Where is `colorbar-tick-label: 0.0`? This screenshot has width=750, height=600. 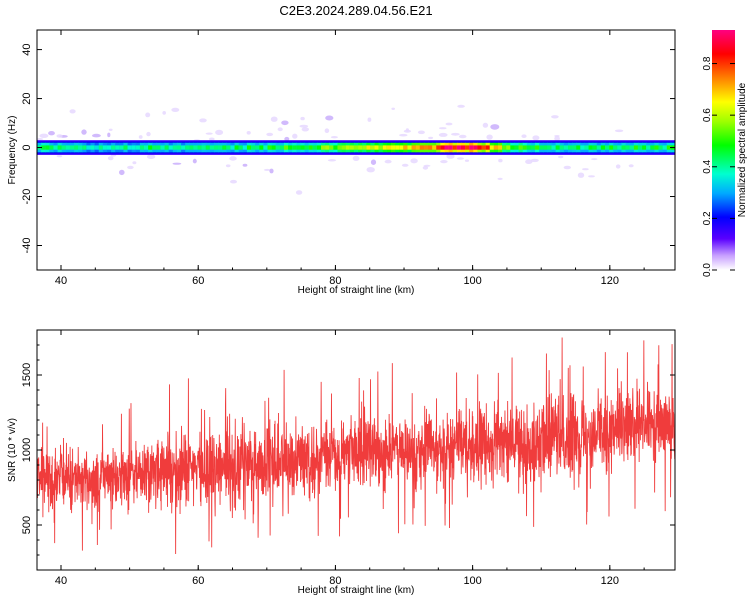
colorbar-tick-label: 0.0 is located at coordinates (707, 270).